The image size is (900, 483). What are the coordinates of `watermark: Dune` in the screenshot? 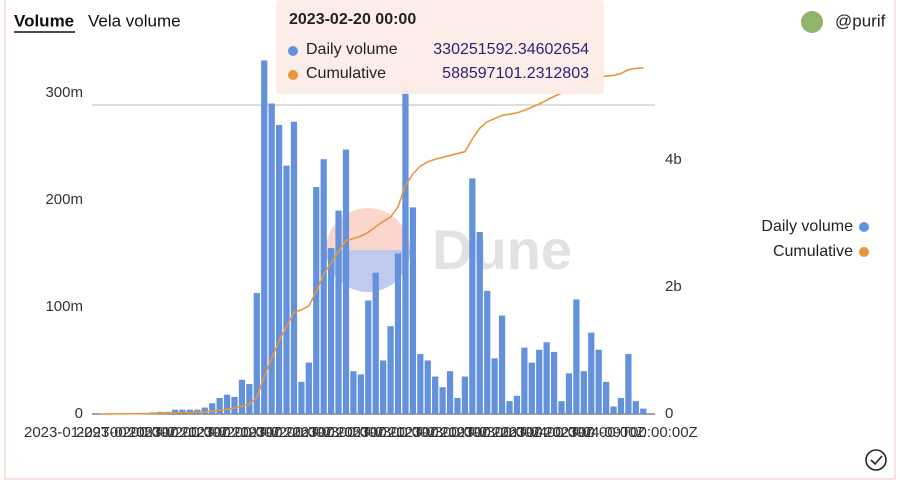 It's located at (502, 249).